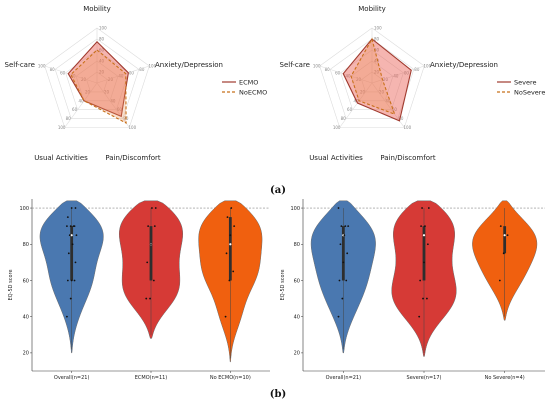  Describe the element at coordinates (230, 378) in the screenshot. I see `x-tick-label: No ECMO(n=10)` at that location.